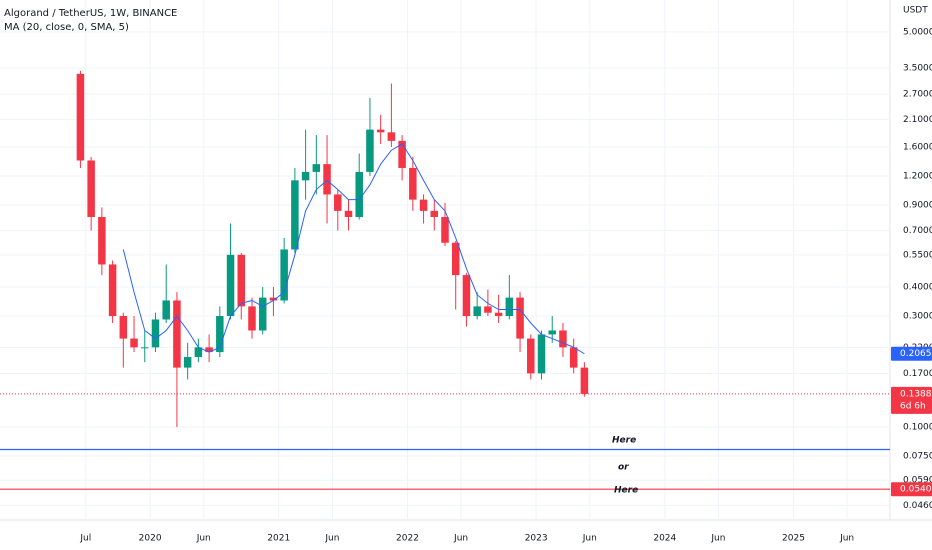 Image resolution: width=932 pixels, height=550 pixels. What do you see at coordinates (536, 539) in the screenshot?
I see `x-tick-label: 2023` at bounding box center [536, 539].